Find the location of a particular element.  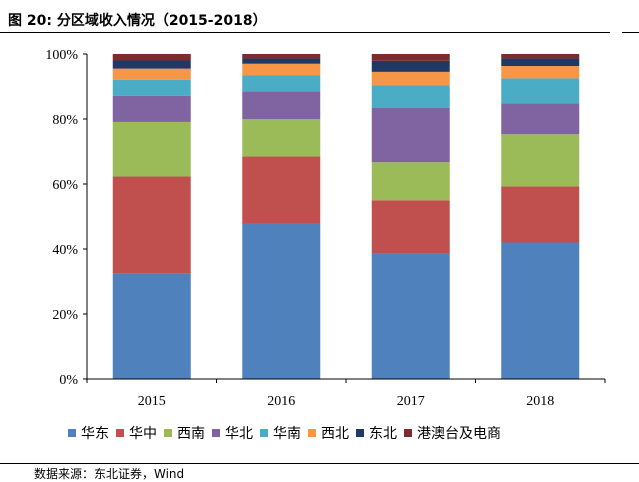

x-tick-label: 2016 is located at coordinates (281, 401).